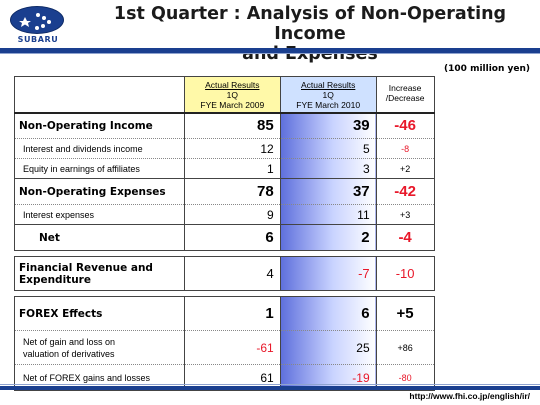 The image size is (540, 405). Describe the element at coordinates (232, 125) in the screenshot. I see `row-prev: 85` at that location.